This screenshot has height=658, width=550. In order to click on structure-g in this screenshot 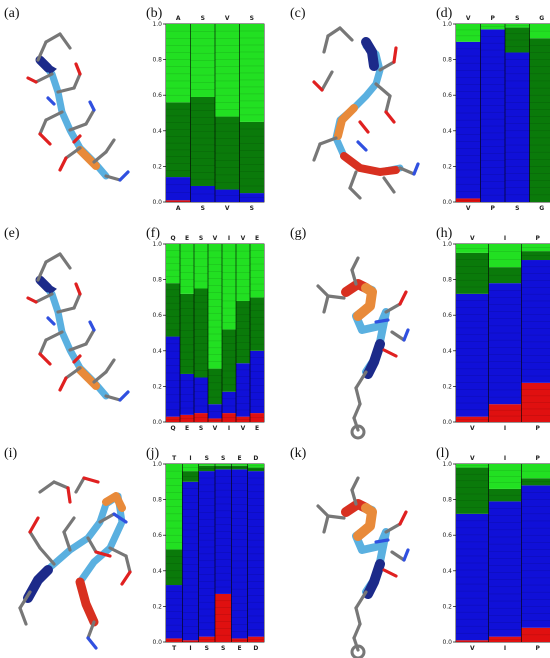, I will do `click(361, 335)`.